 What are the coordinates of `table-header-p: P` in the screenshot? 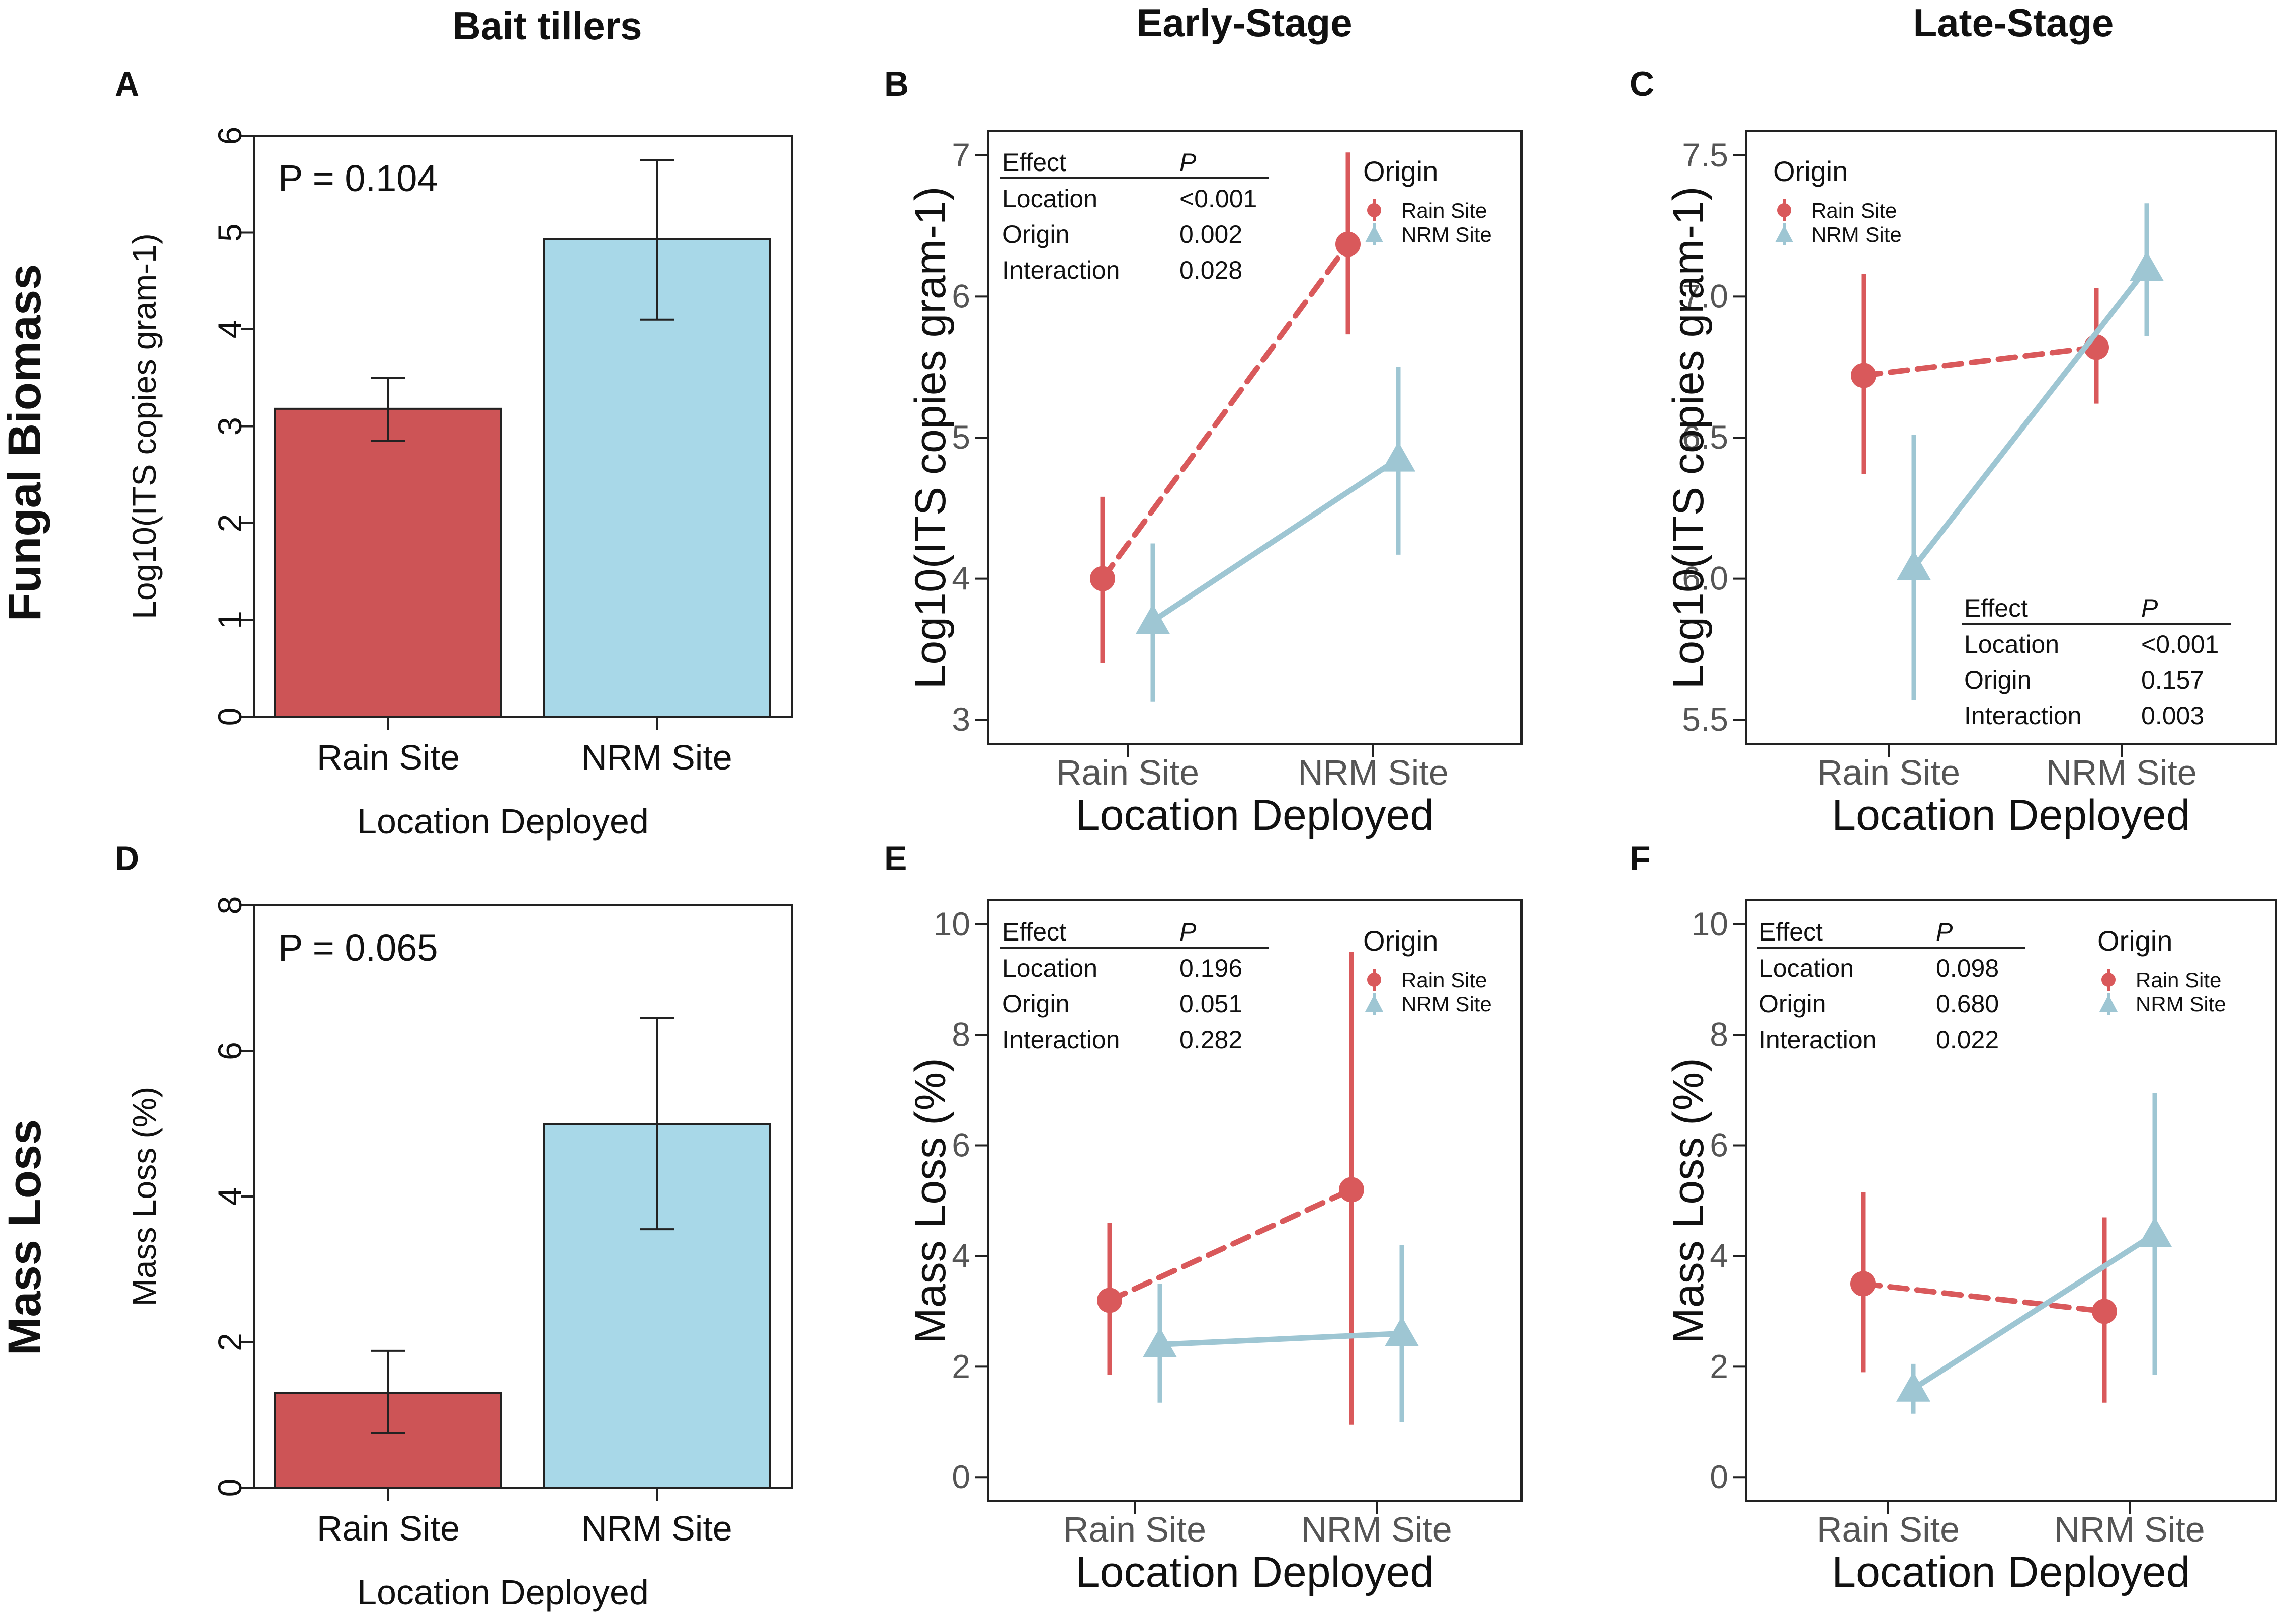 It's located at (2149, 608).